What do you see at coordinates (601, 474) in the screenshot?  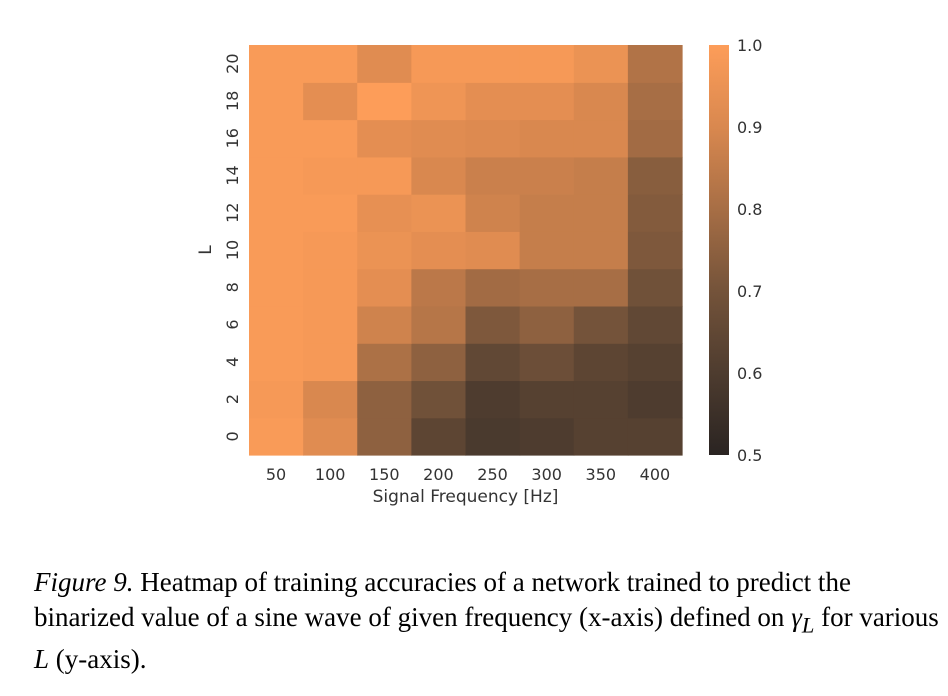 I see `x-tick-label: 350` at bounding box center [601, 474].